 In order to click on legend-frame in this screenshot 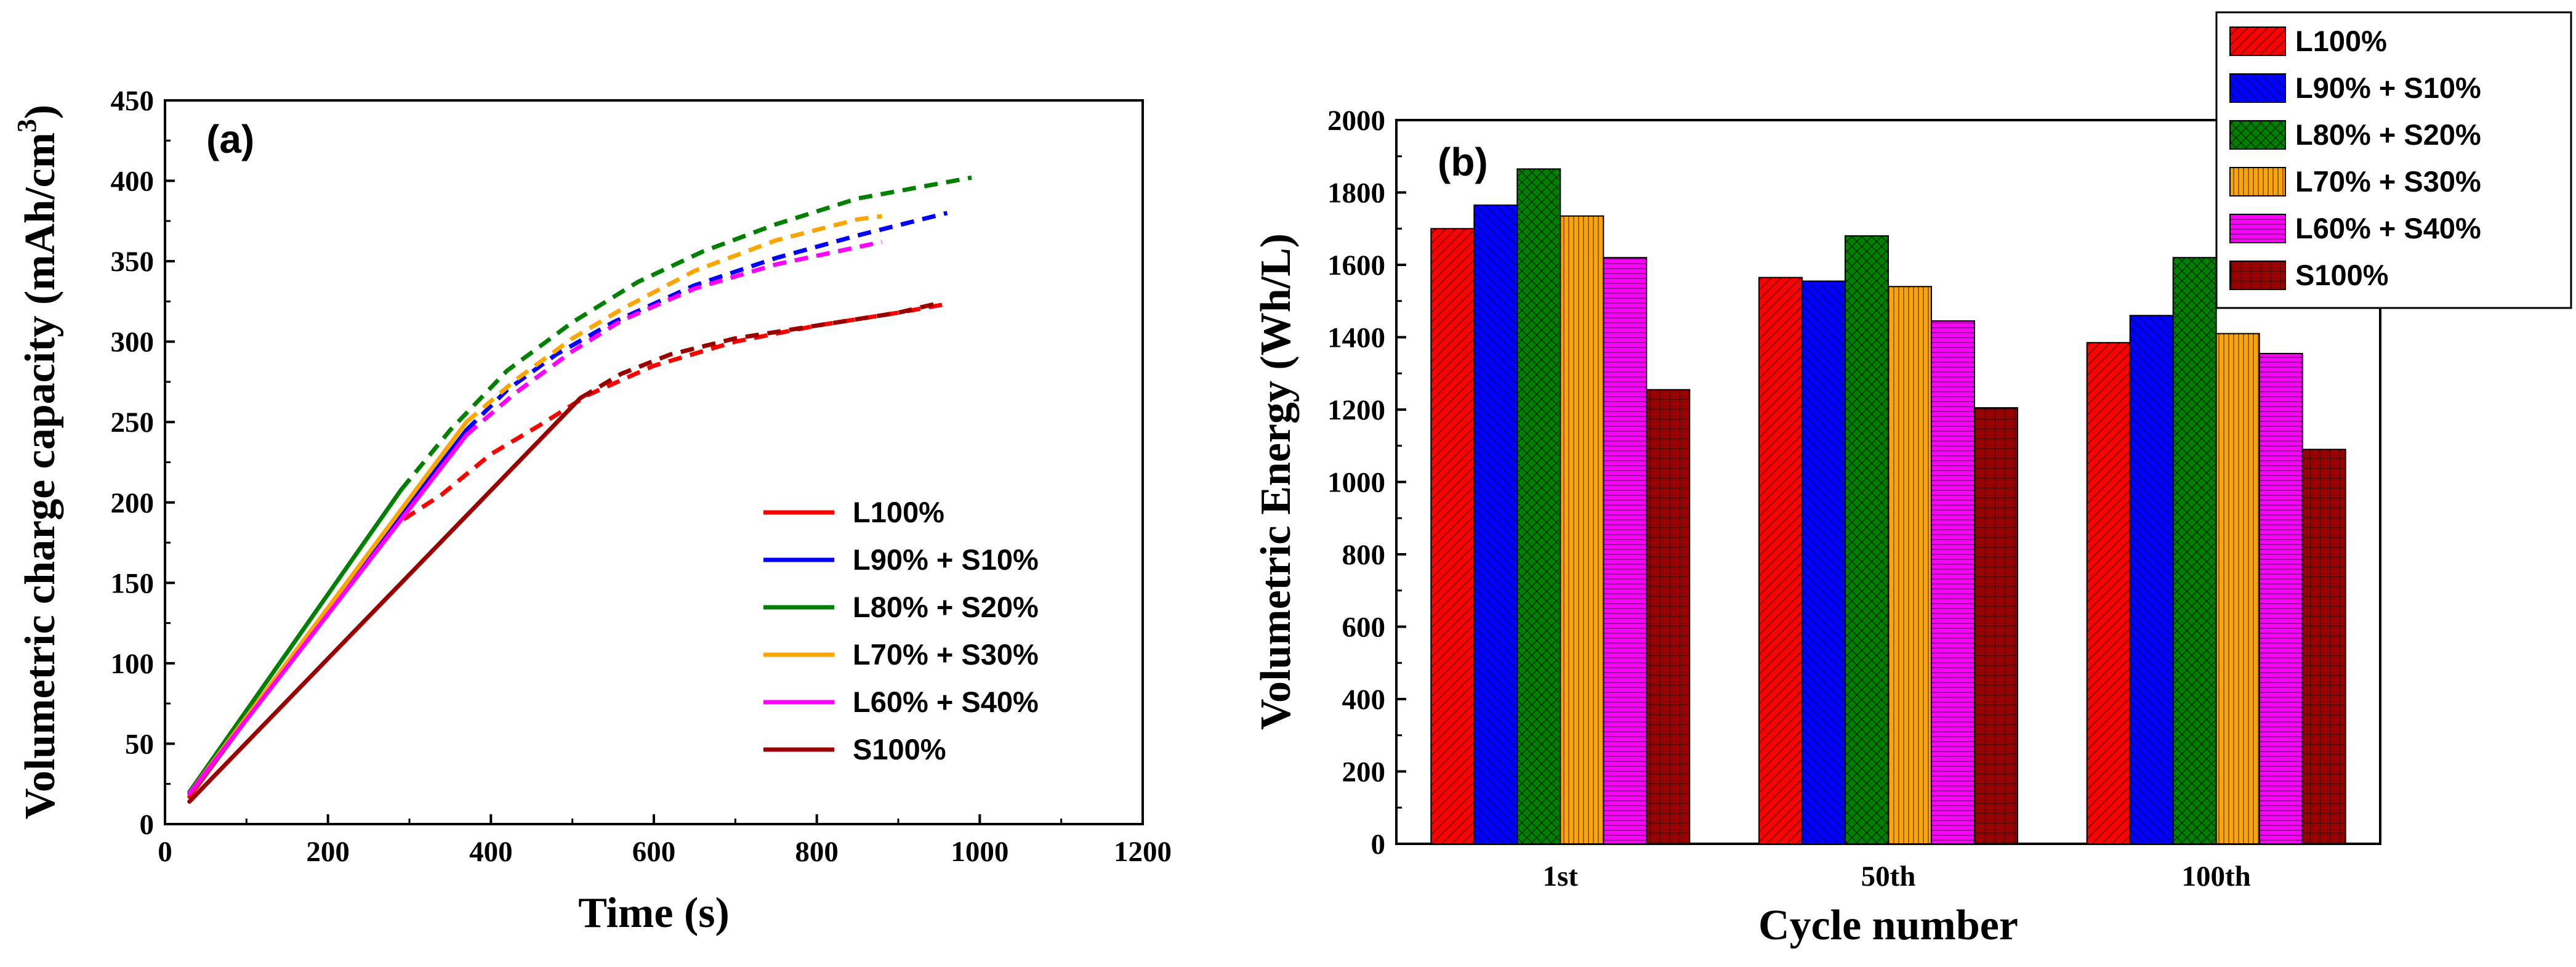, I will do `click(2393, 160)`.